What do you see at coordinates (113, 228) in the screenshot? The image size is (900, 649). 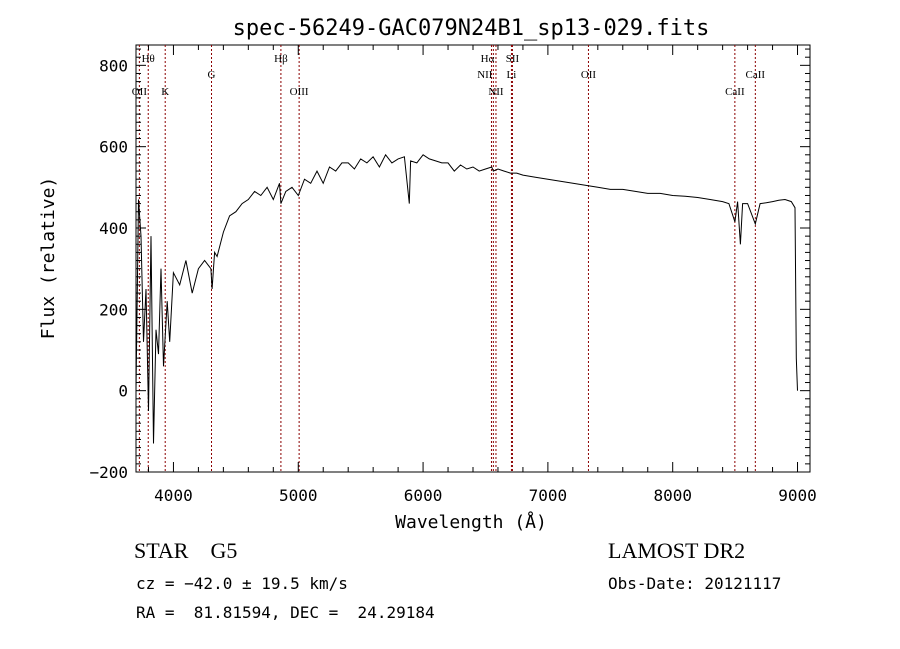 I see `y-tick-label: 400` at bounding box center [113, 228].